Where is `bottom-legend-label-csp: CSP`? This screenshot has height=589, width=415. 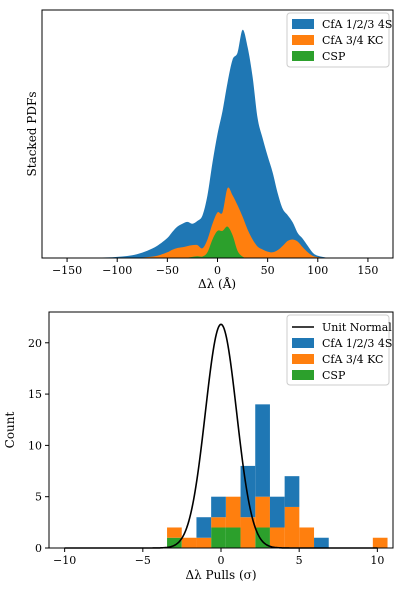 bottom-legend-label-csp: CSP is located at coordinates (334, 375).